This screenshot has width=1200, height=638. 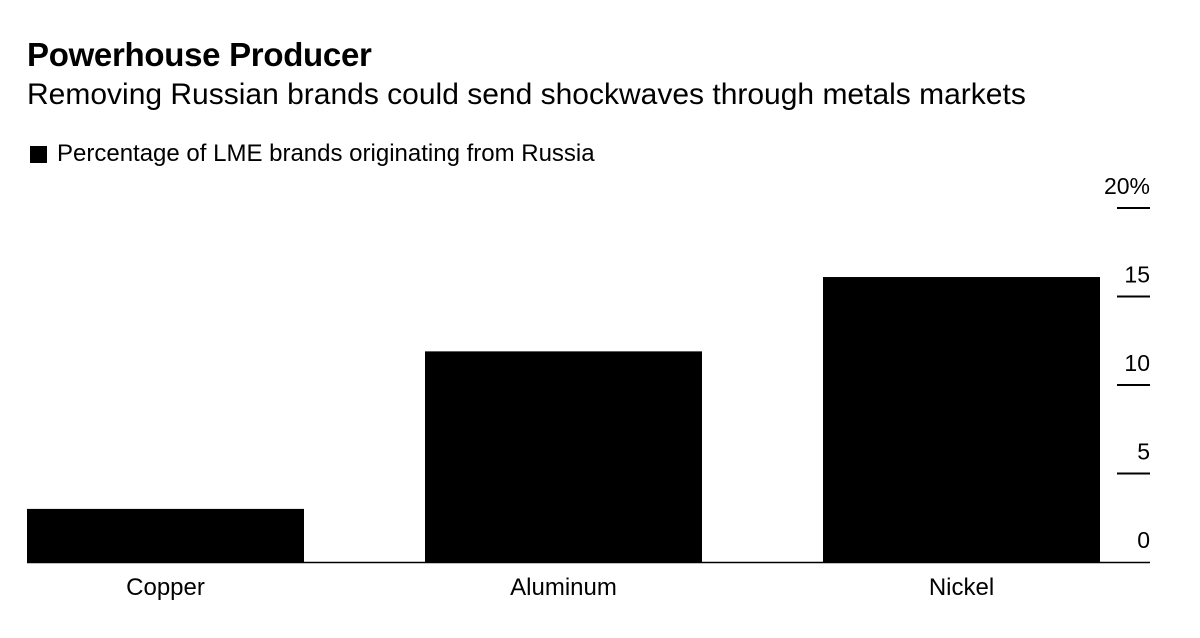 I want to click on y-tick-label-5: 5, so click(x=1143, y=452).